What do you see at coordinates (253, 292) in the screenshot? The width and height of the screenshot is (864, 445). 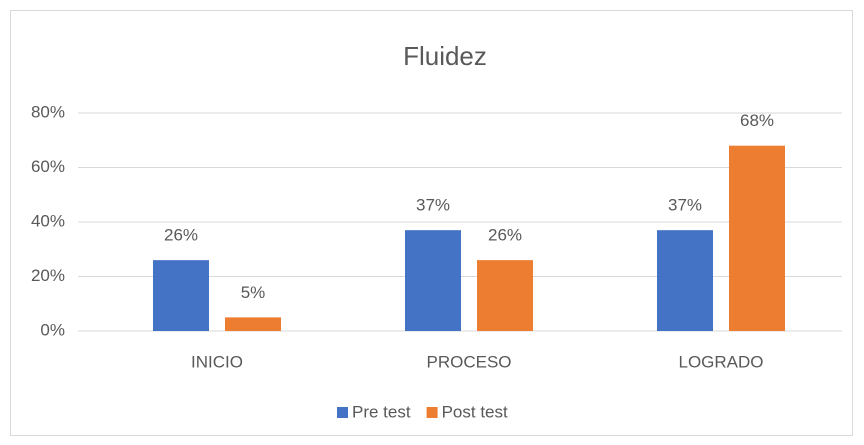 I see `data-label: 5%` at bounding box center [253, 292].